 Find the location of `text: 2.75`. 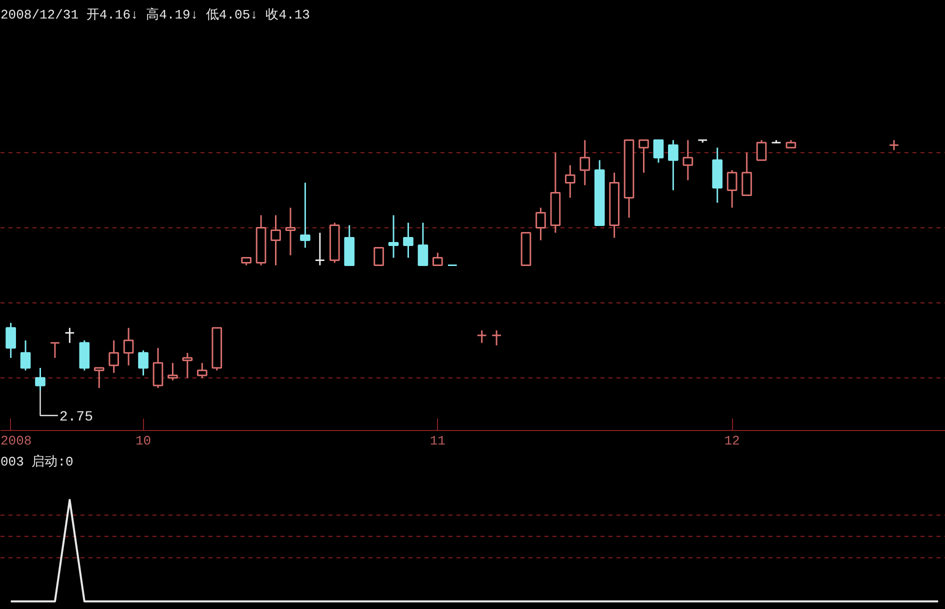

text: 2.75 is located at coordinates (76, 417).